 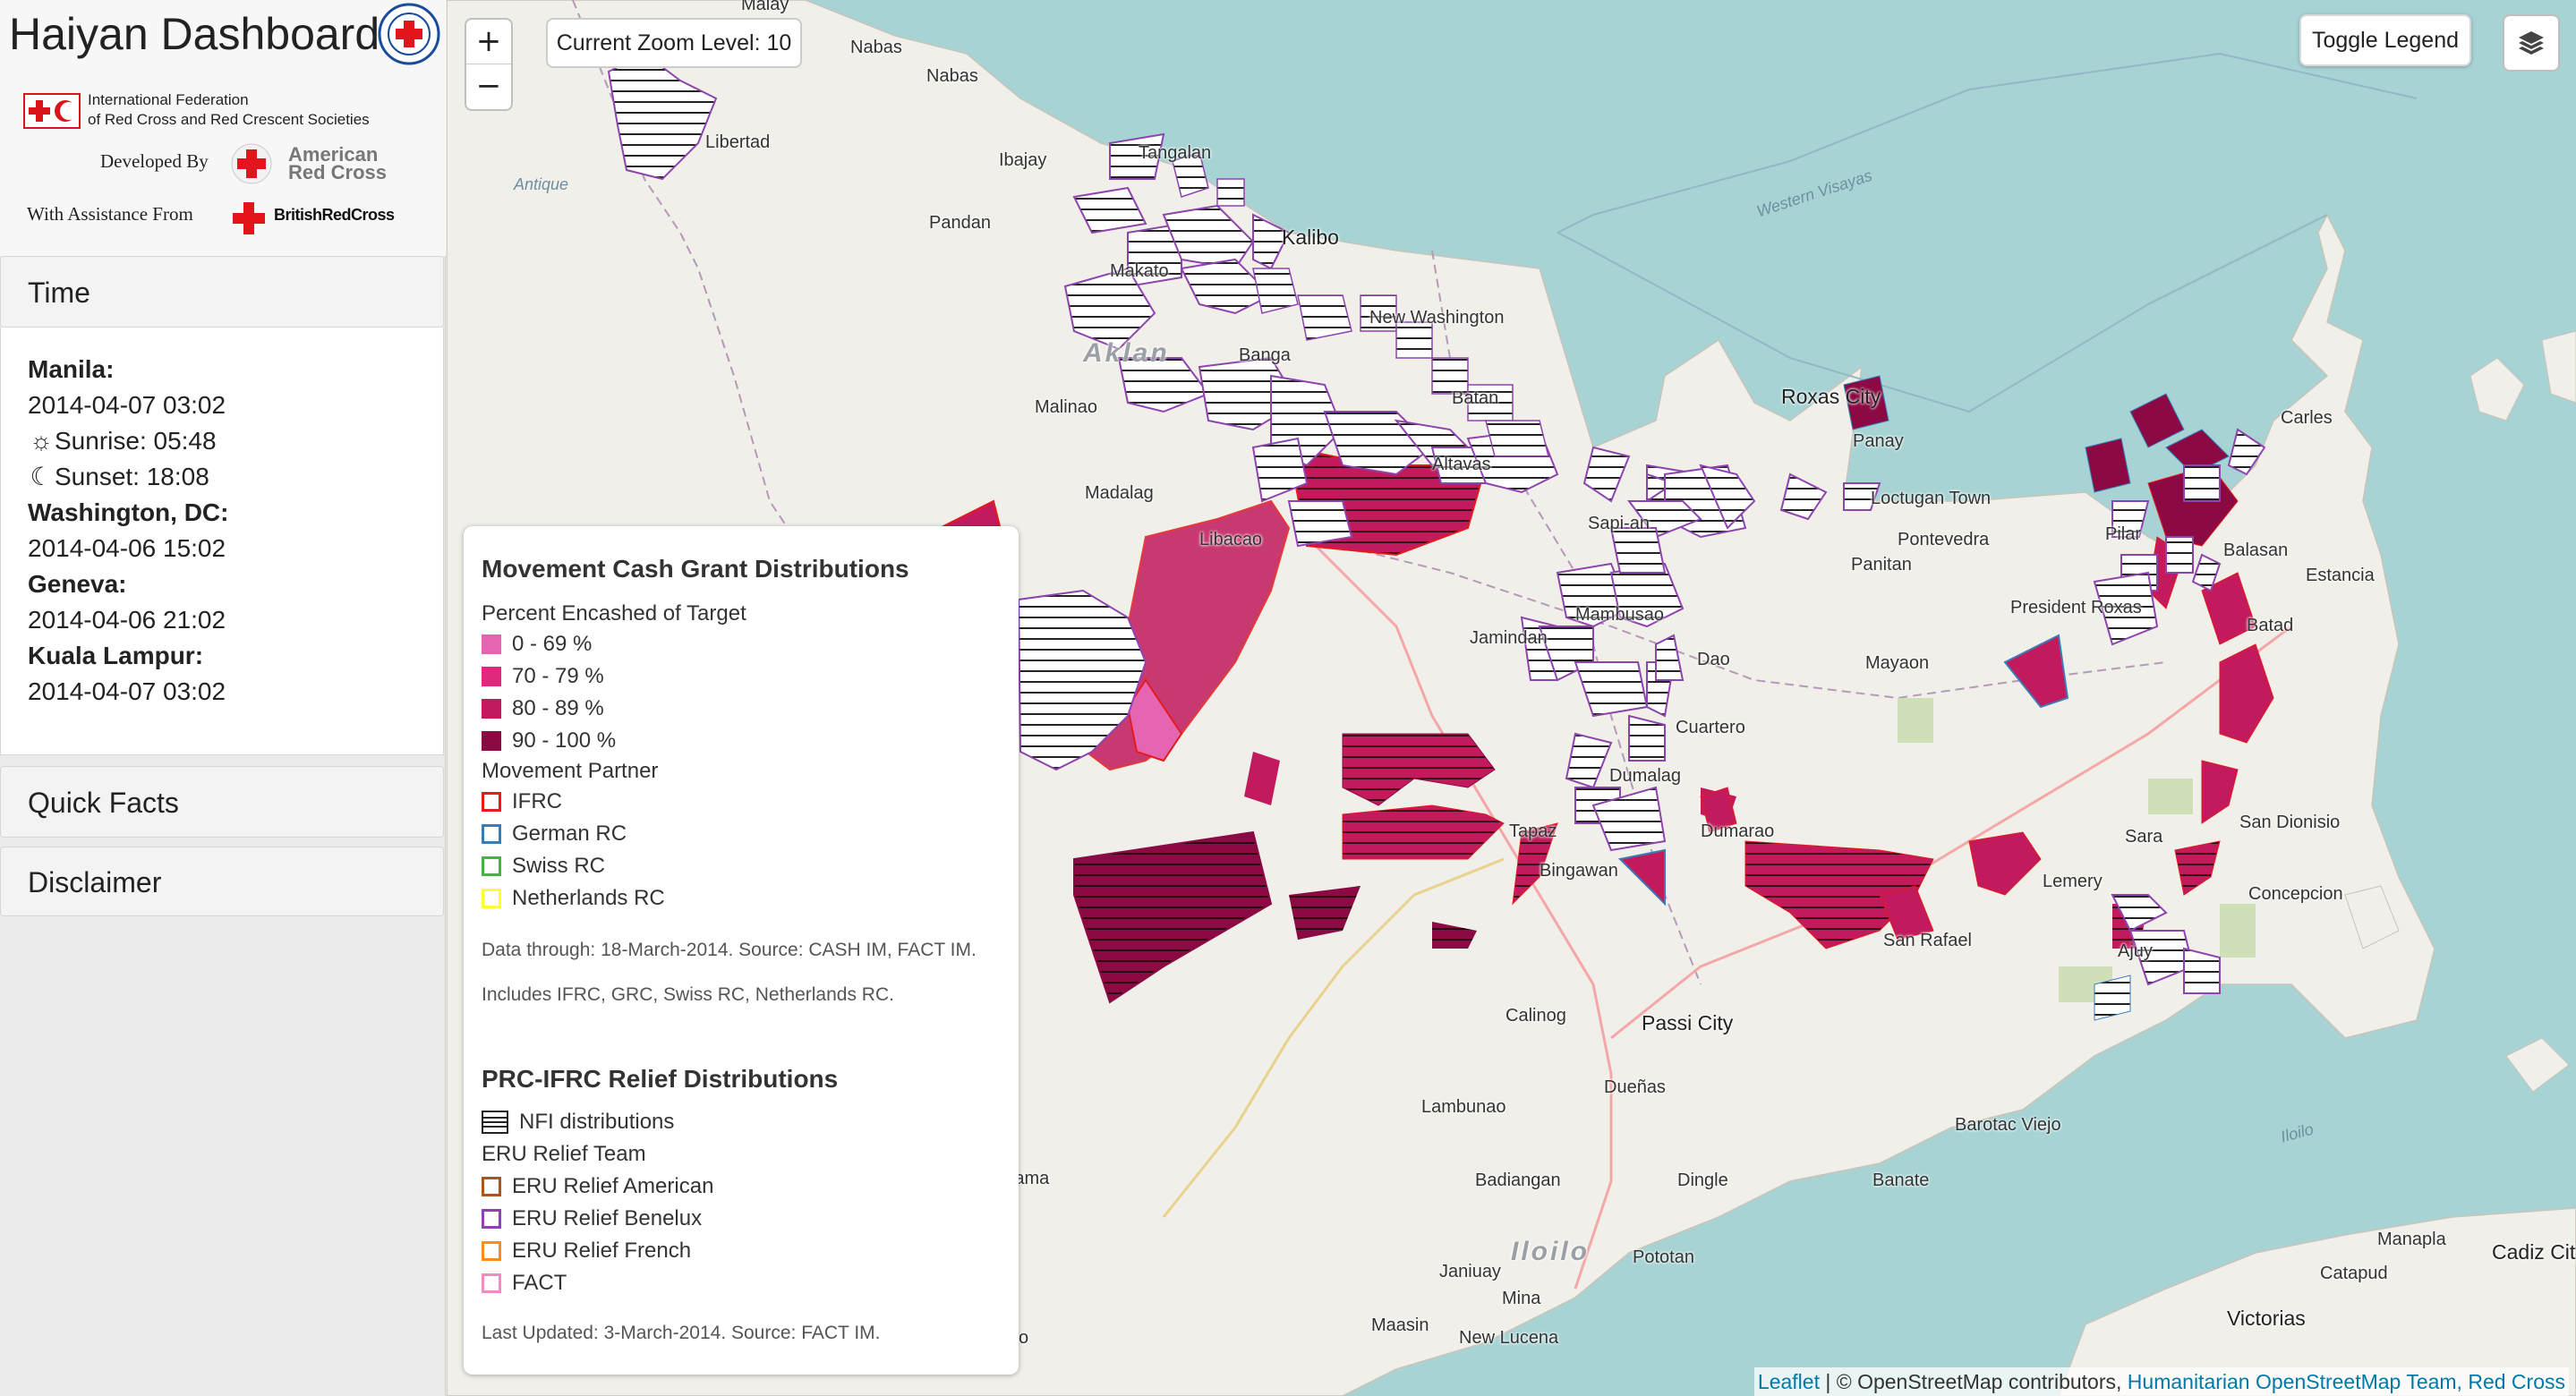 What do you see at coordinates (1710, 728) in the screenshot?
I see `place-cuartero: Cuartero` at bounding box center [1710, 728].